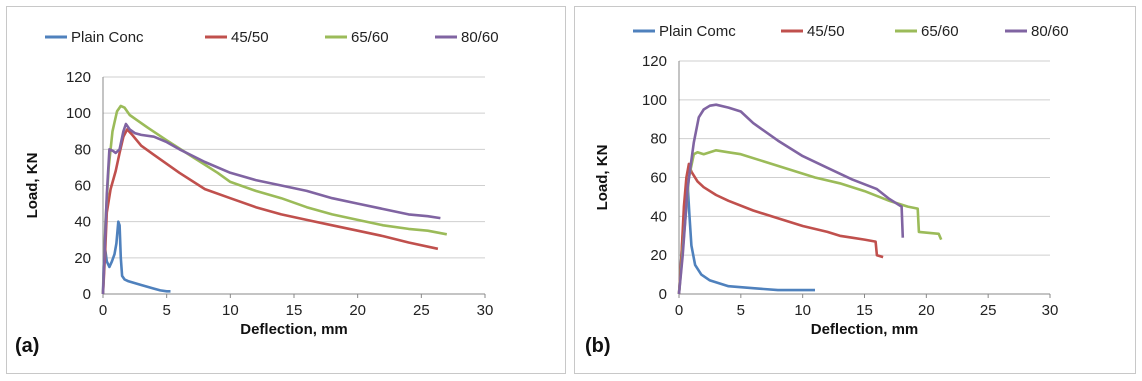 The height and width of the screenshot is (381, 1142). What do you see at coordinates (697, 31) in the screenshot?
I see `legend-label: Plain Comc` at bounding box center [697, 31].